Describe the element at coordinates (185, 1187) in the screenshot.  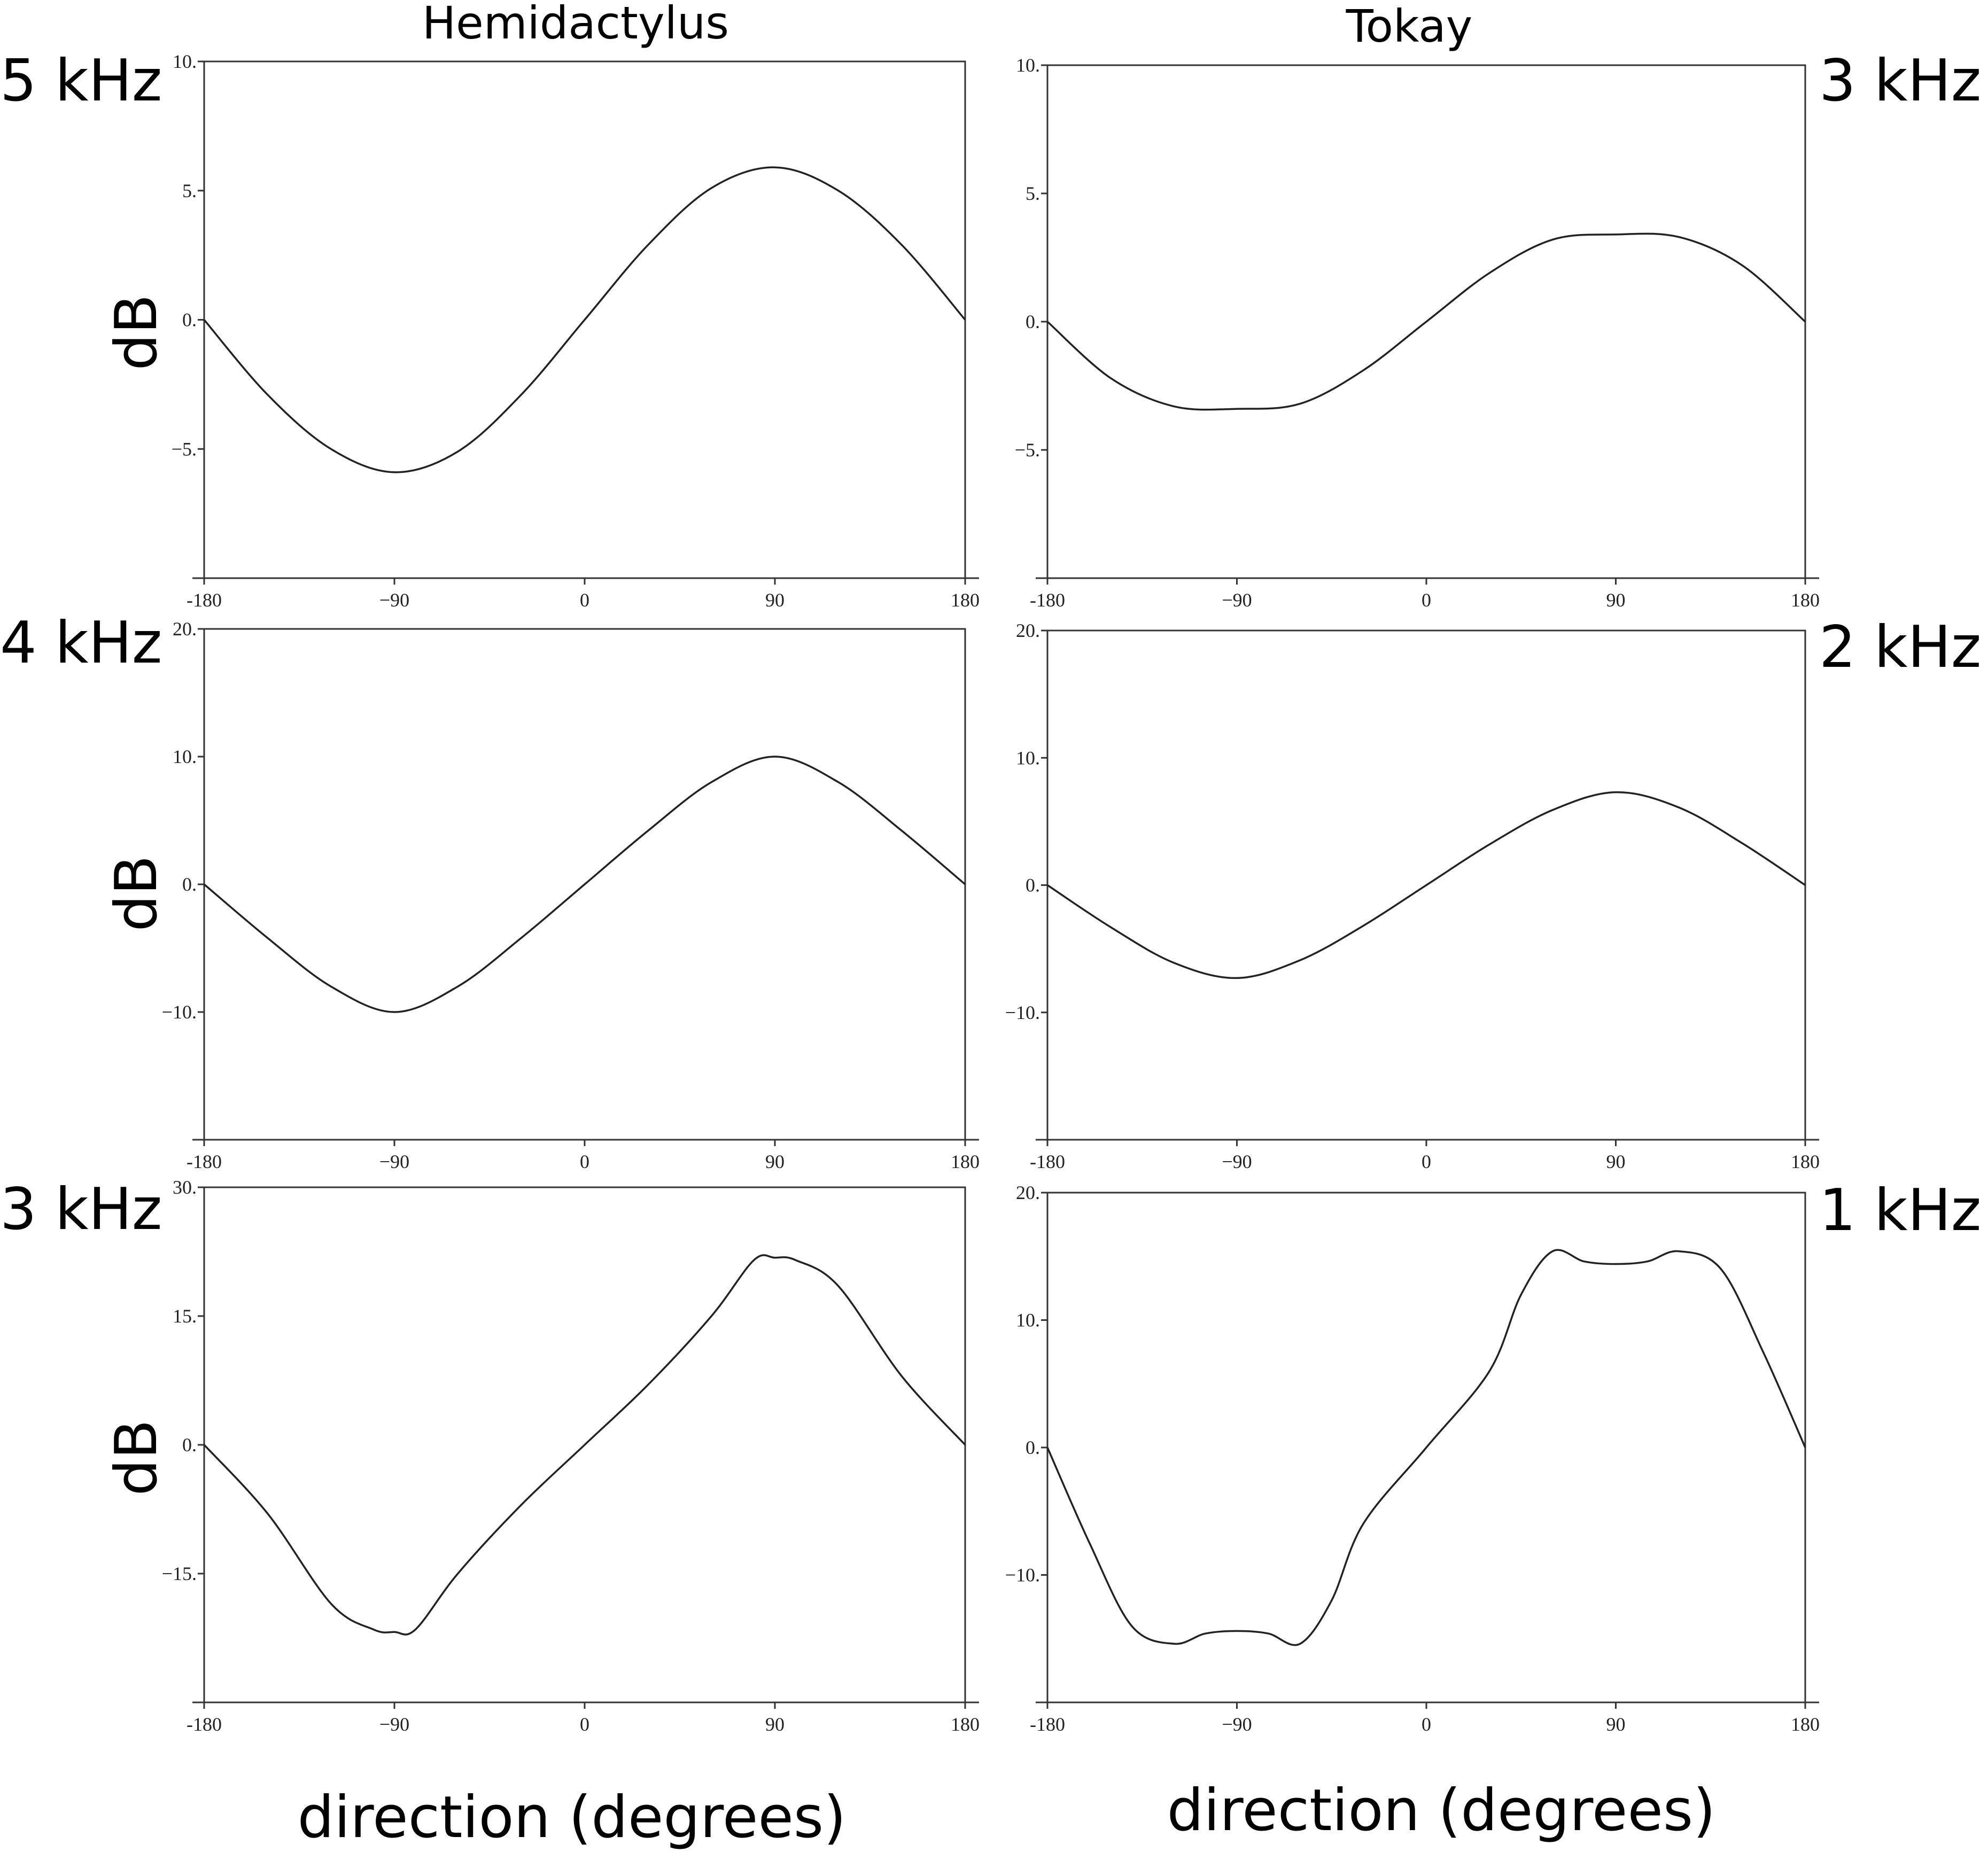
I see `y-tick-label: 30.` at that location.